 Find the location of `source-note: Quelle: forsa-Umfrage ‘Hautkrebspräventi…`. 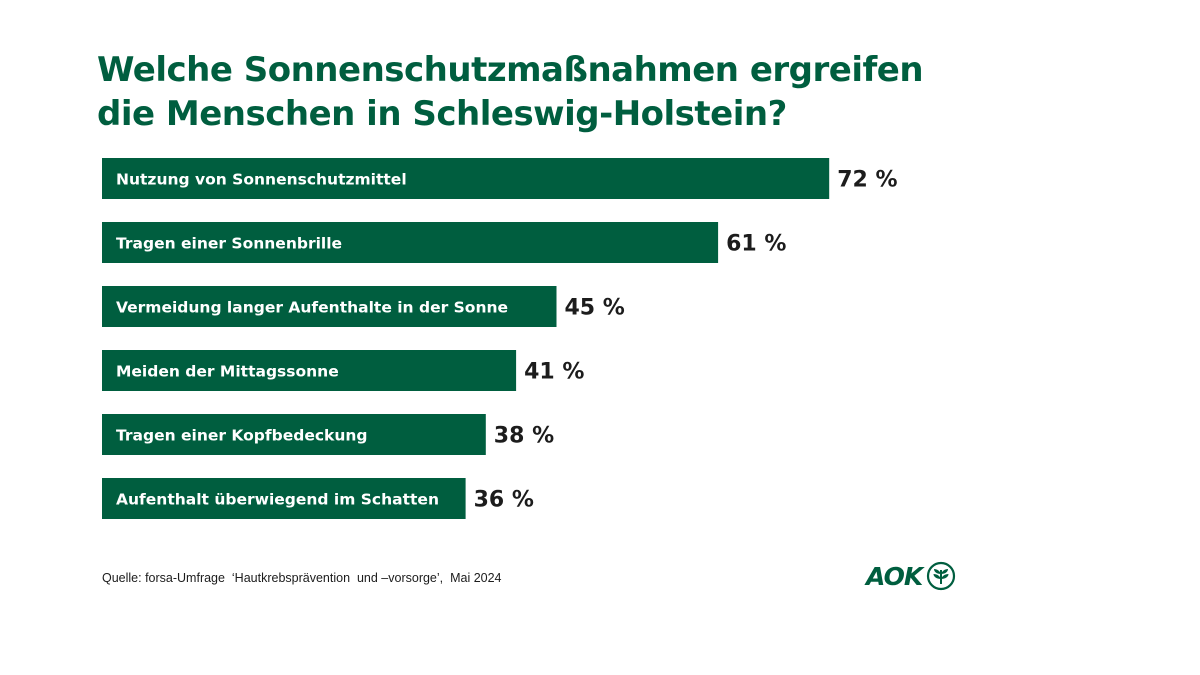

source-note: Quelle: forsa-Umfrage ‘Hautkrebspräventi… is located at coordinates (302, 578).